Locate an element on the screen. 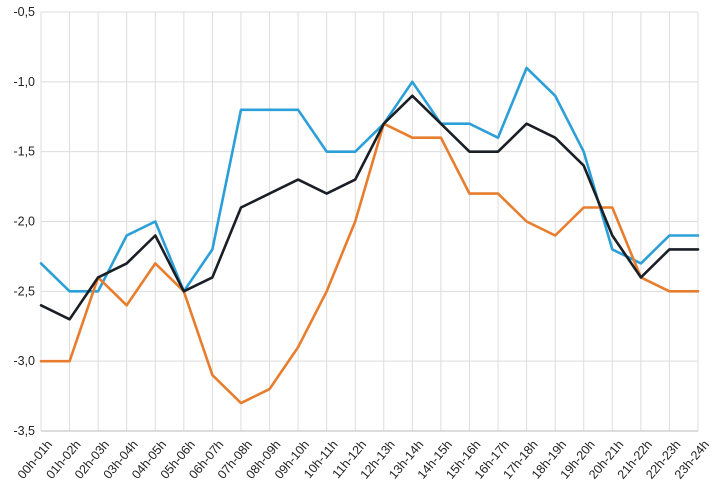 The image size is (716, 500). y-tick-label: -1,0 is located at coordinates (24, 82).